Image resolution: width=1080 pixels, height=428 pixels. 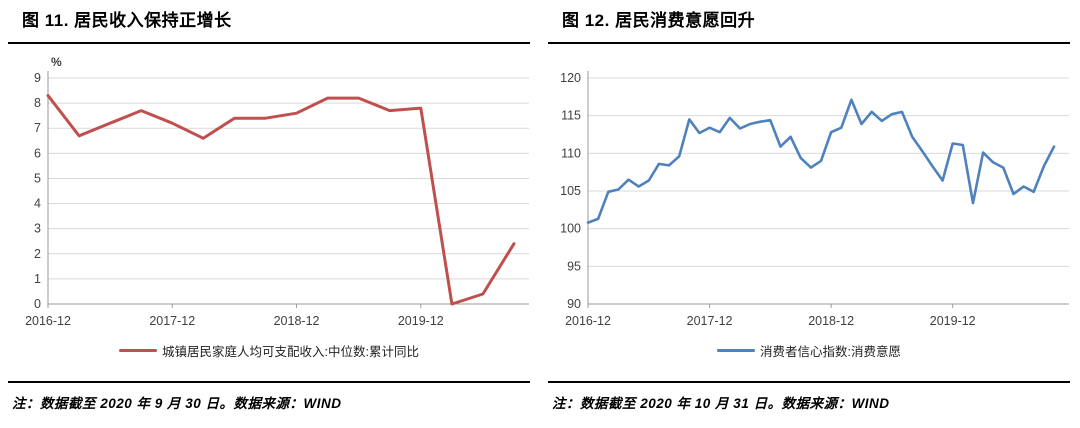 What do you see at coordinates (574, 304) in the screenshot?
I see `svg-text: 90` at bounding box center [574, 304].